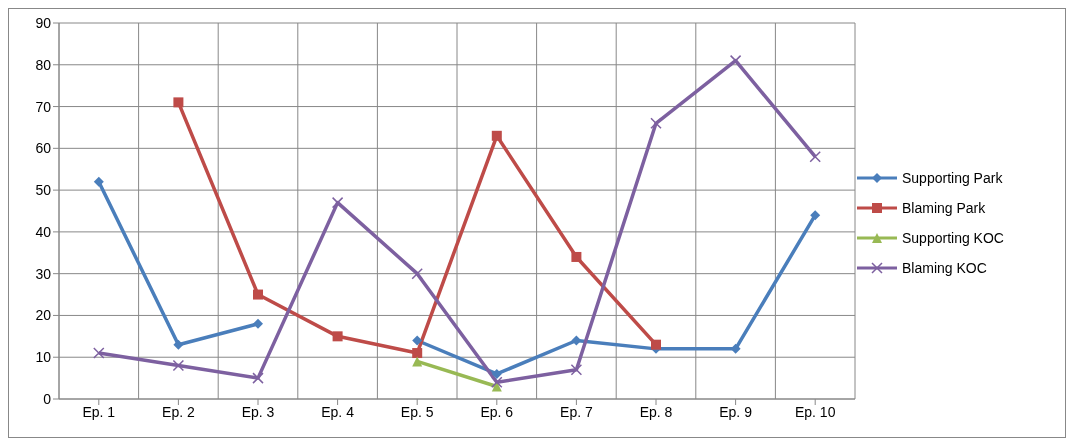 The width and height of the screenshot is (1074, 448). I want to click on y-tick-label: 90, so click(43, 22).